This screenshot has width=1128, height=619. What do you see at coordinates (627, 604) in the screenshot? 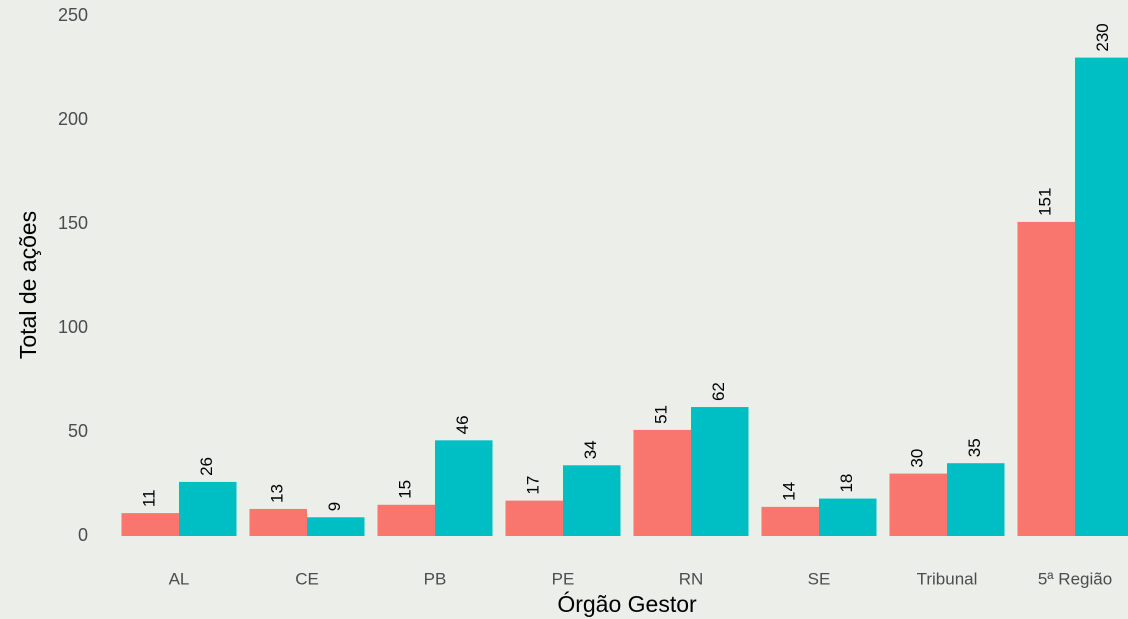
I see `x-axis-title: Órgão Gestor` at bounding box center [627, 604].